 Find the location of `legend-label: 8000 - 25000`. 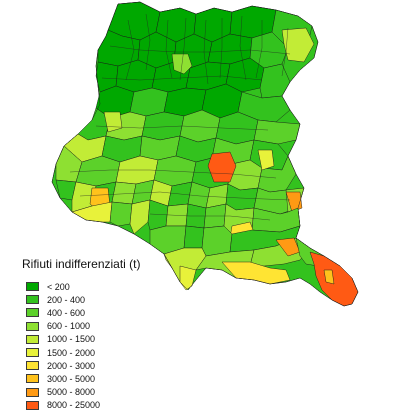

legend-label: 8000 - 25000 is located at coordinates (74, 405).